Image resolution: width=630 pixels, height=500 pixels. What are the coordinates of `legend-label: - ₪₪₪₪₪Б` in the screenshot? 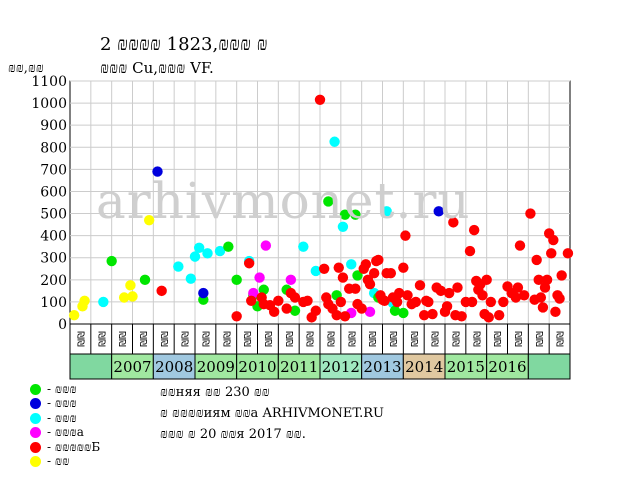 It's located at (74, 446).